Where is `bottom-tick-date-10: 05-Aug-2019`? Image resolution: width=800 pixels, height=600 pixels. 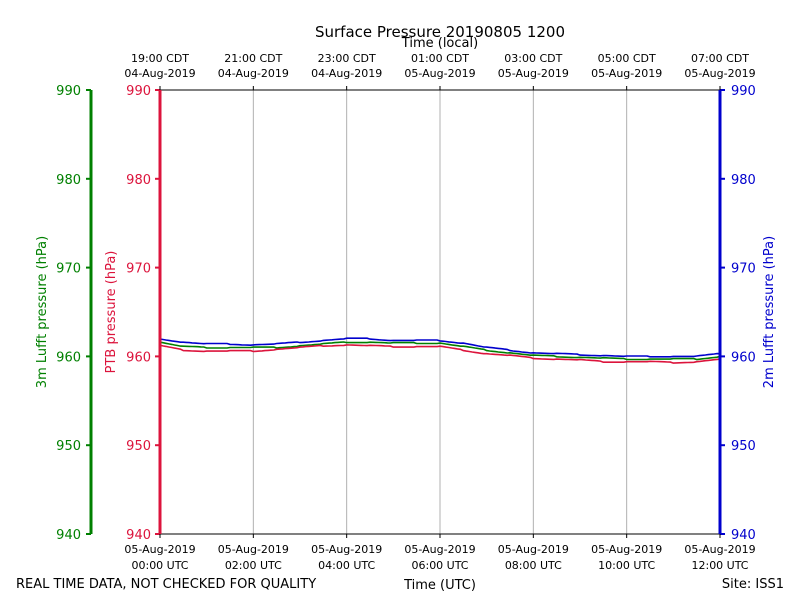
bottom-tick-date-10: 05-Aug-2019 is located at coordinates (626, 549).